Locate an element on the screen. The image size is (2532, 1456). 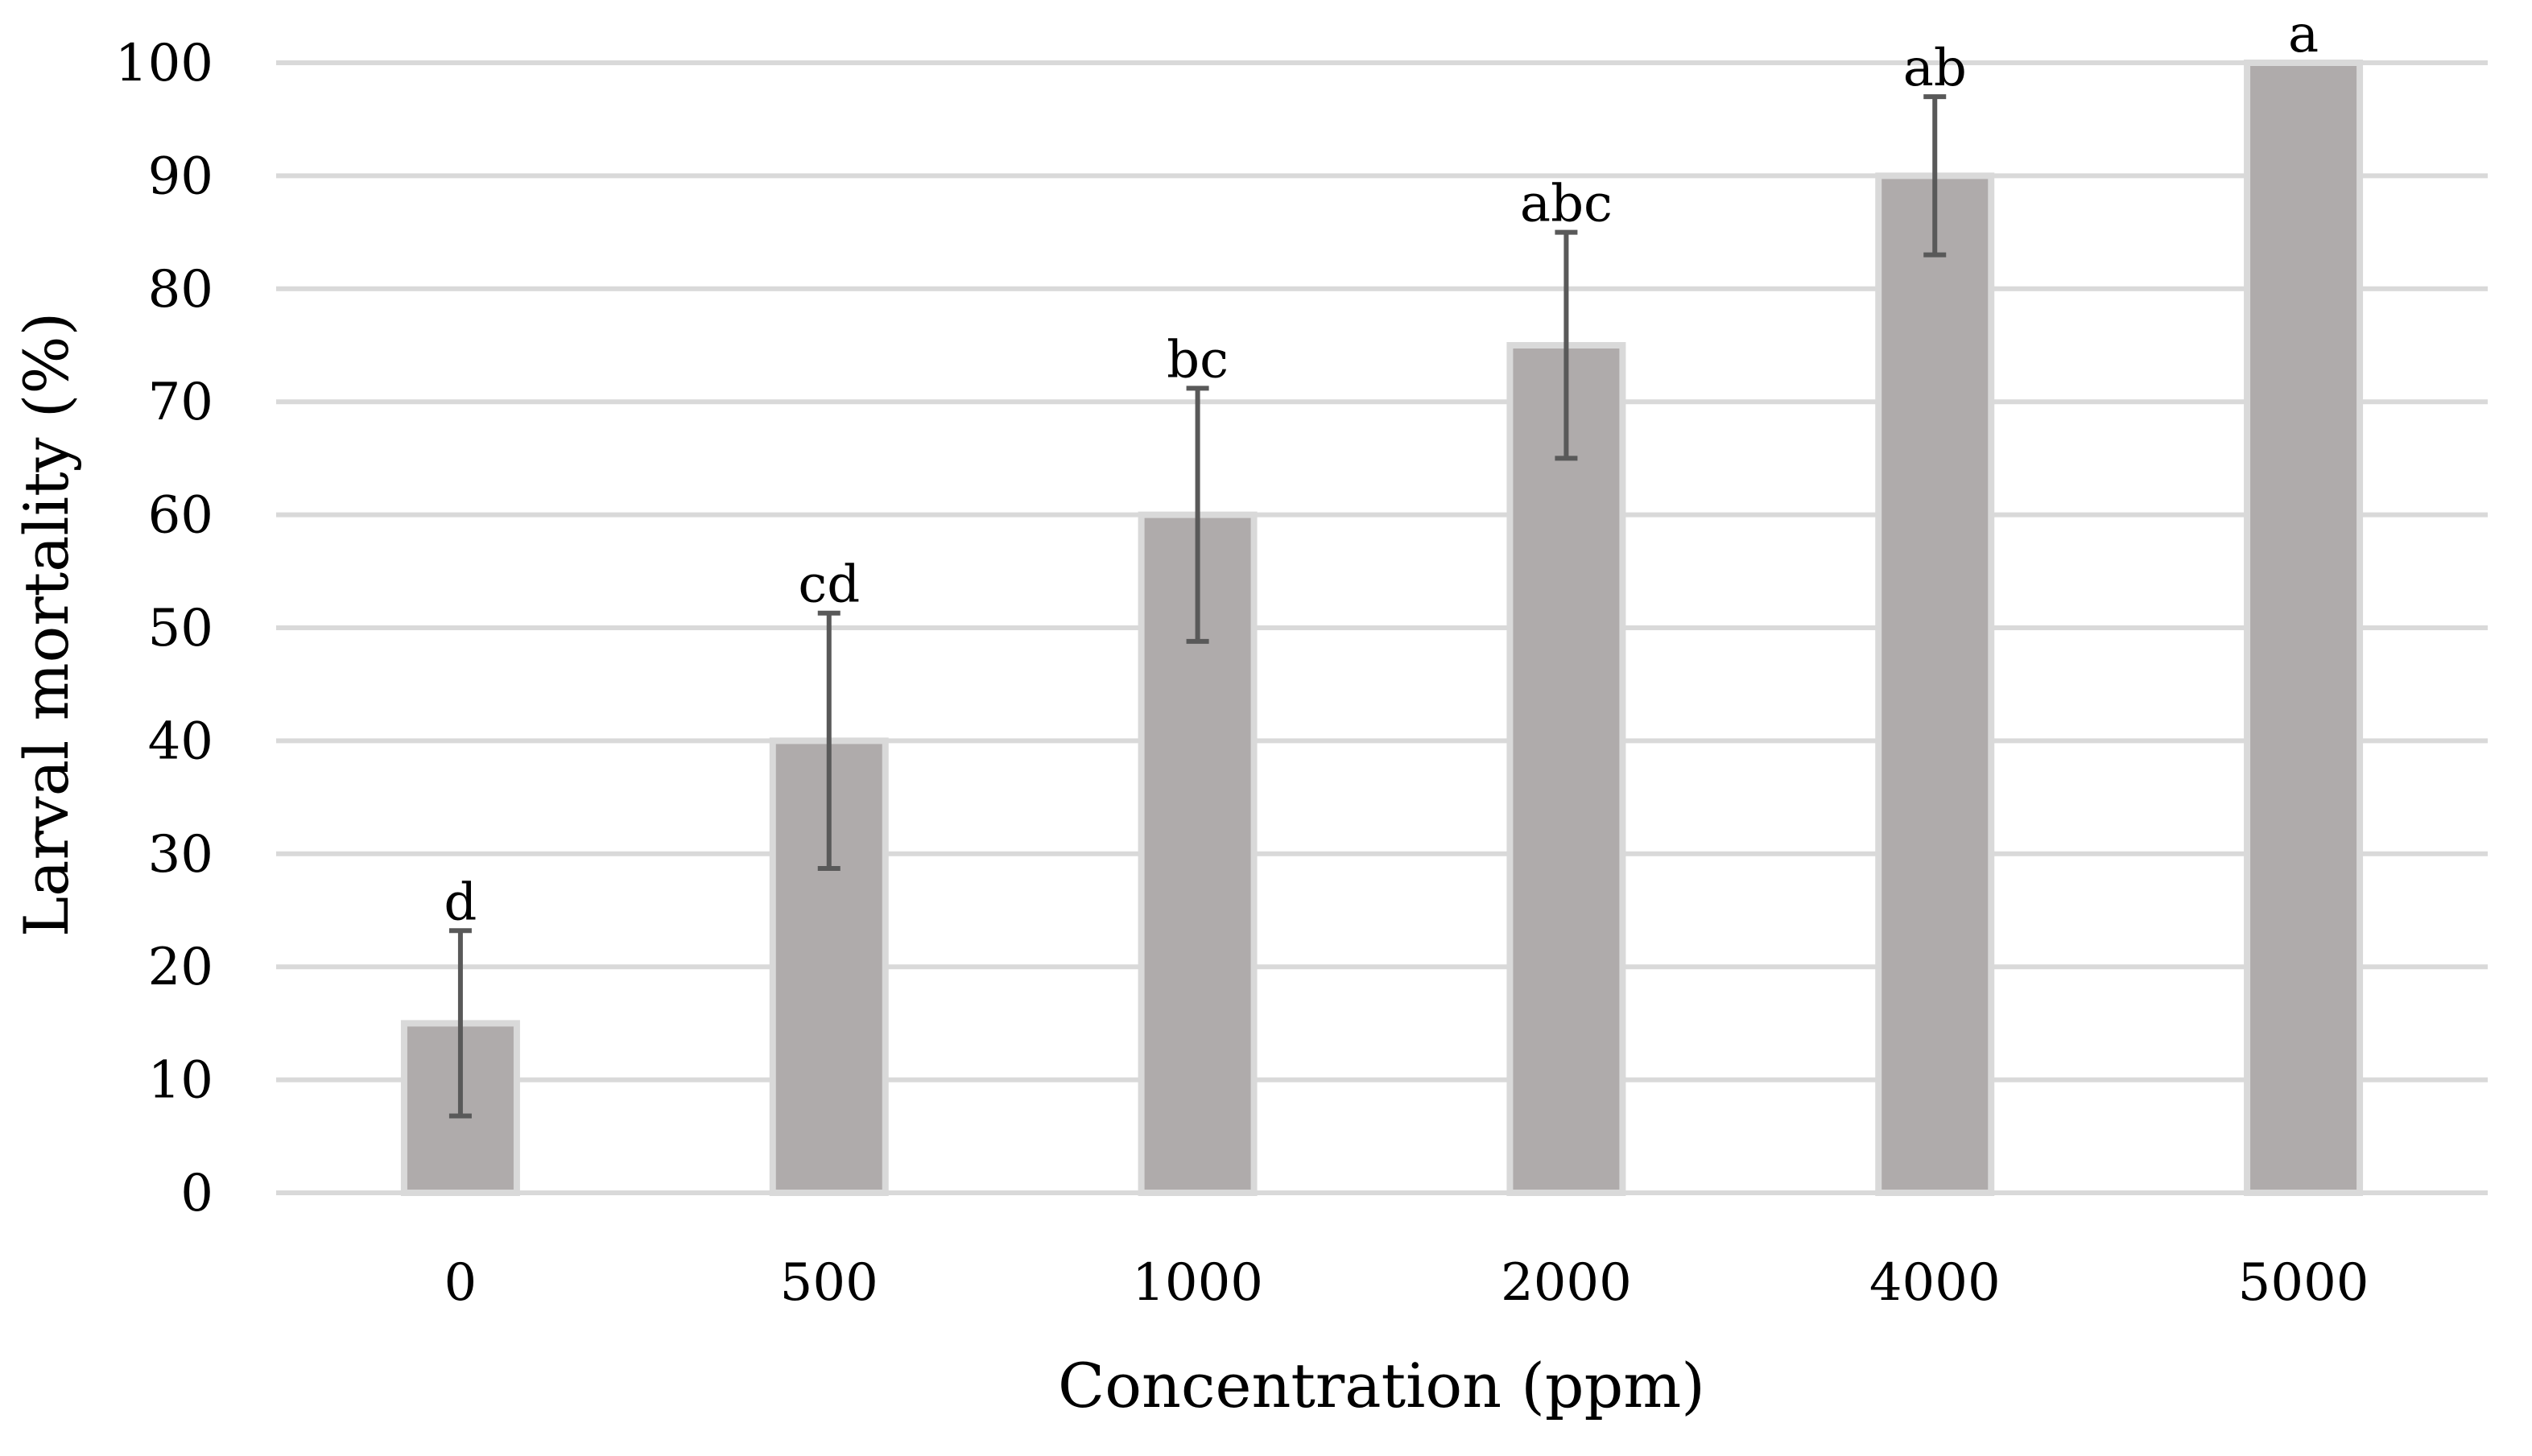
significance-letter: d is located at coordinates (460, 902).